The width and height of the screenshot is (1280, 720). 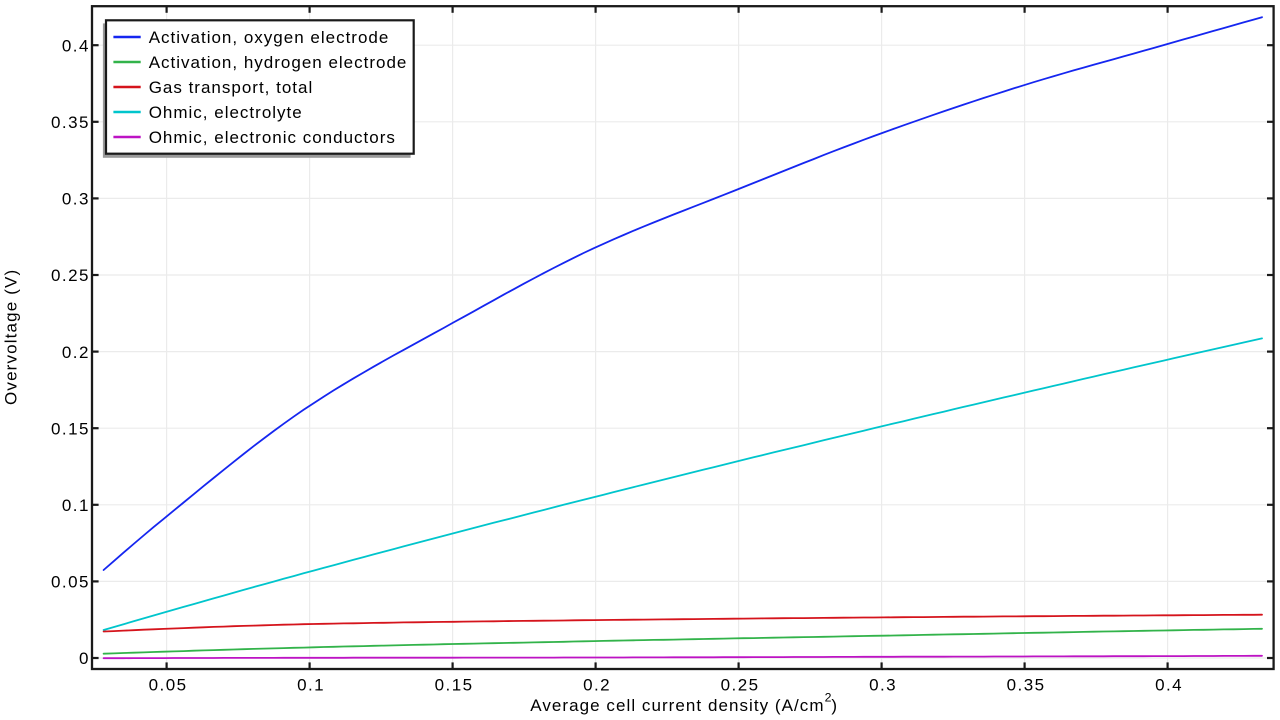 What do you see at coordinates (231, 87) in the screenshot?
I see `svg-text: Gas transport, total` at bounding box center [231, 87].